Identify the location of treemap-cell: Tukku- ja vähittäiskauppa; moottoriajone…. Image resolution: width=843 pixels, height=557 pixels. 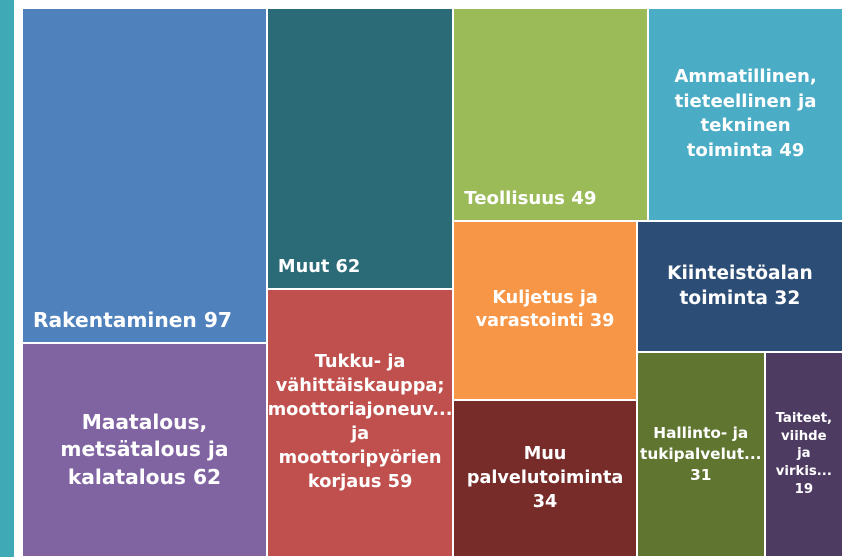
(360, 423).